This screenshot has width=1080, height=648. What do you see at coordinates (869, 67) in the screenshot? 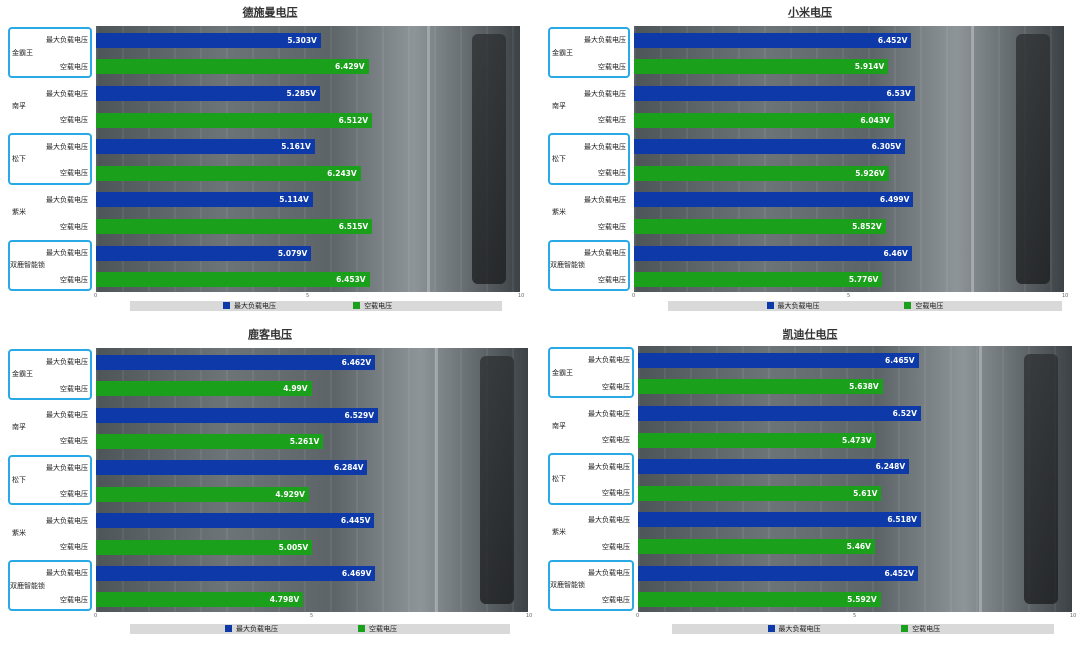
I see `bar-value-label: 5.914V` at bounding box center [869, 67].